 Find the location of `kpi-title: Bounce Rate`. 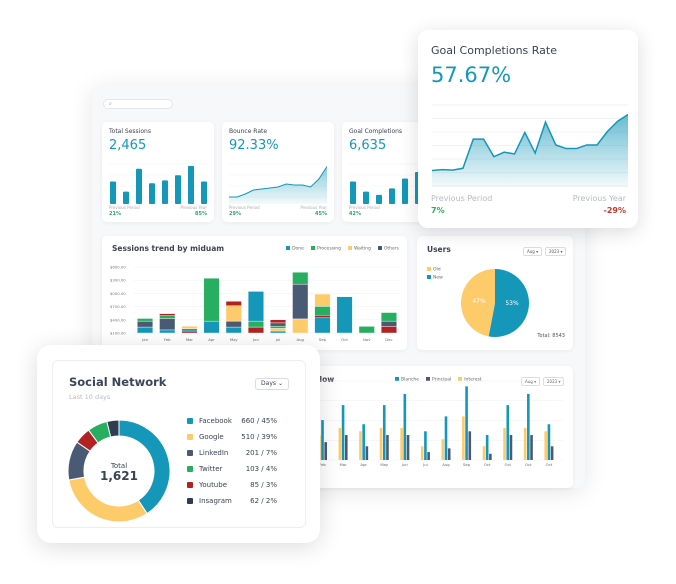

kpi-title: Bounce Rate is located at coordinates (248, 131).